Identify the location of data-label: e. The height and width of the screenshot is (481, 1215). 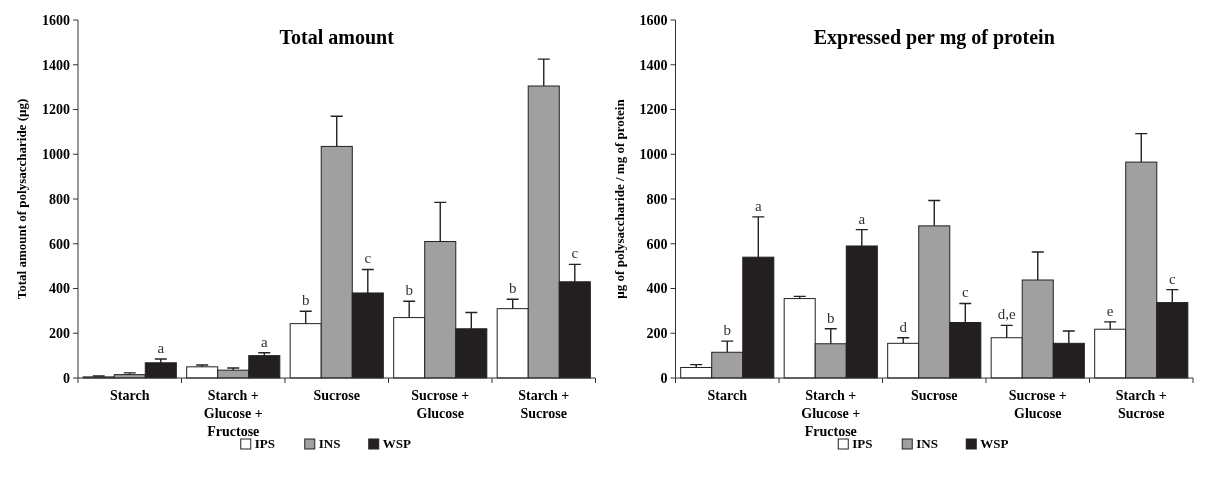
(1110, 310).